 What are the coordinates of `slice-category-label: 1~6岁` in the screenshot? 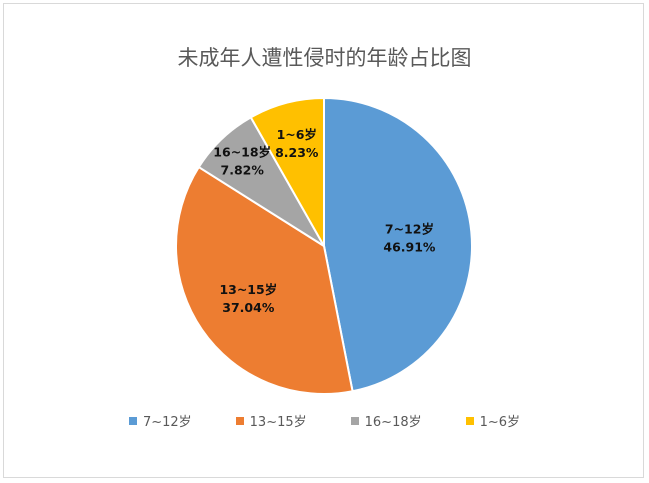 It's located at (297, 134).